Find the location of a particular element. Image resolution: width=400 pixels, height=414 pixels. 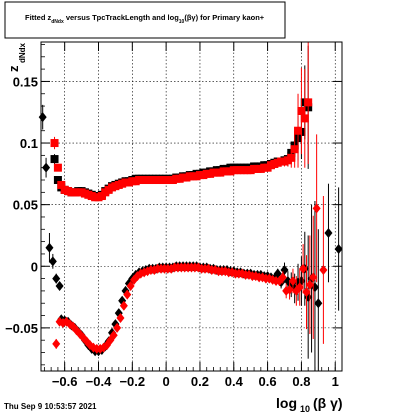

x-axis-title-log: log is located at coordinates (286, 403).